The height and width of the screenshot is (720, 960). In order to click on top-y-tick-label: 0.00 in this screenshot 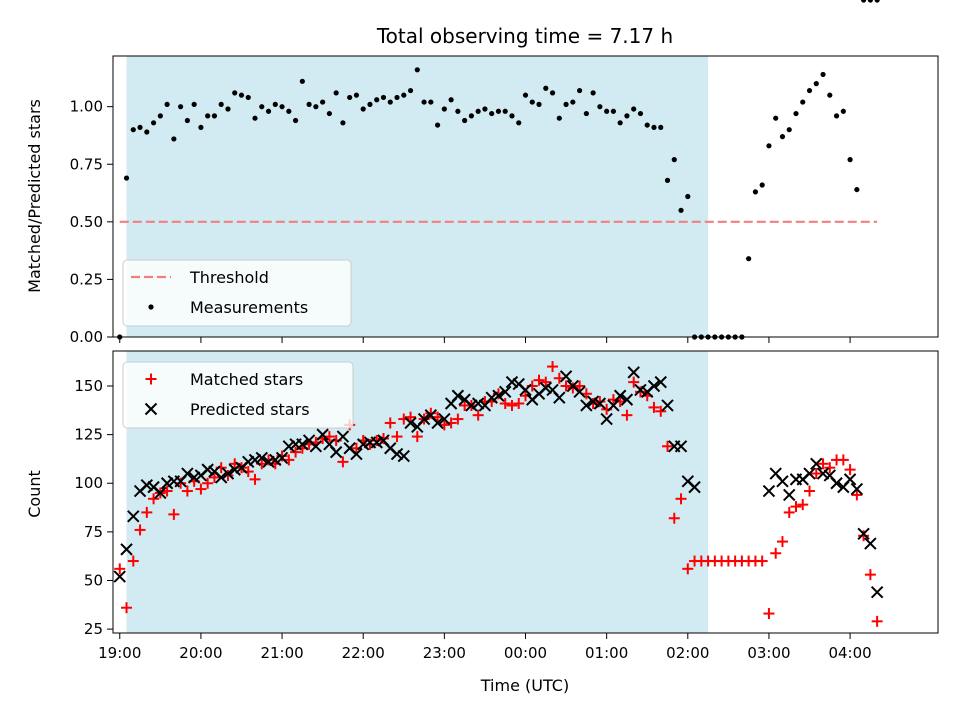, I will do `click(86, 337)`.